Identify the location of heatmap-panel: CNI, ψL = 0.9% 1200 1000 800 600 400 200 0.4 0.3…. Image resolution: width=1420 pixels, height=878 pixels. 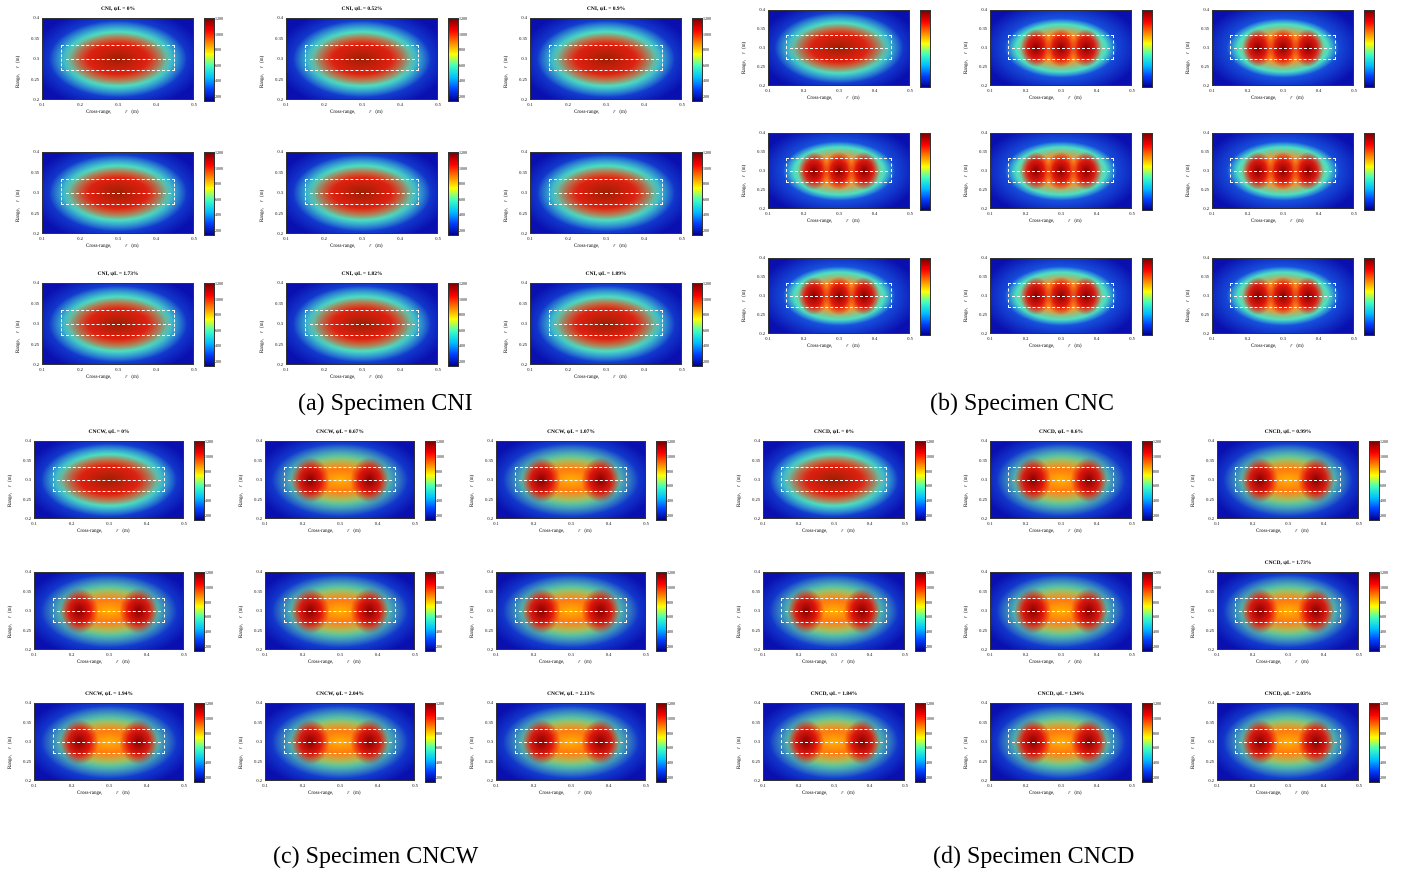
(607, 60).